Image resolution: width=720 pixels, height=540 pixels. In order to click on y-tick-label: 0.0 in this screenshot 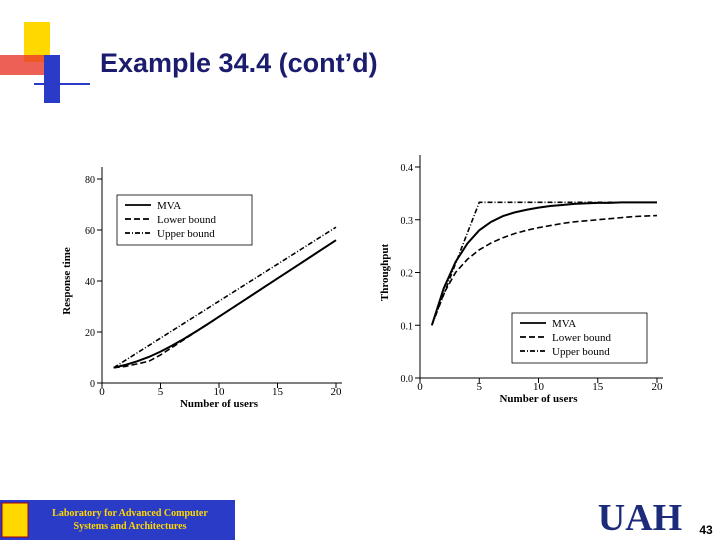, I will do `click(407, 379)`.